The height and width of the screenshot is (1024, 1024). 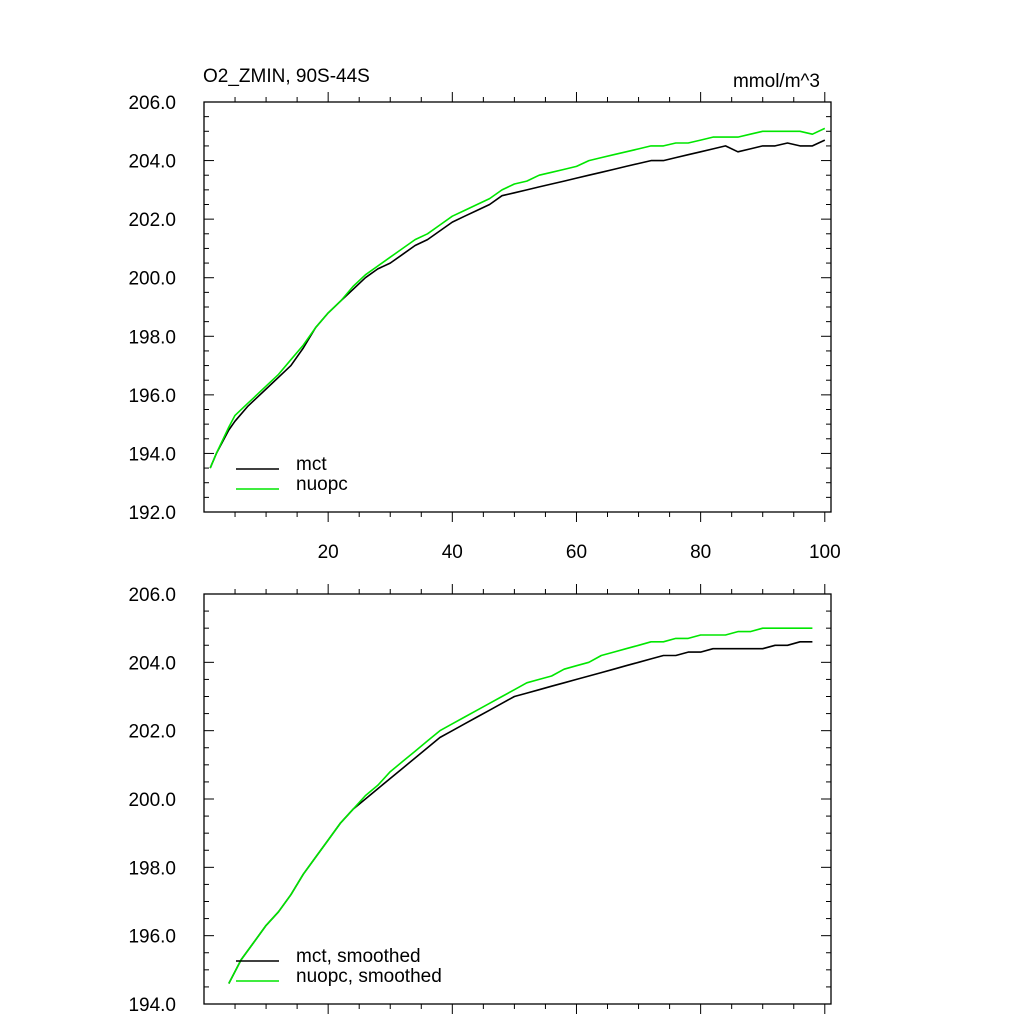 What do you see at coordinates (576, 552) in the screenshot?
I see `x-tick-label: 60` at bounding box center [576, 552].